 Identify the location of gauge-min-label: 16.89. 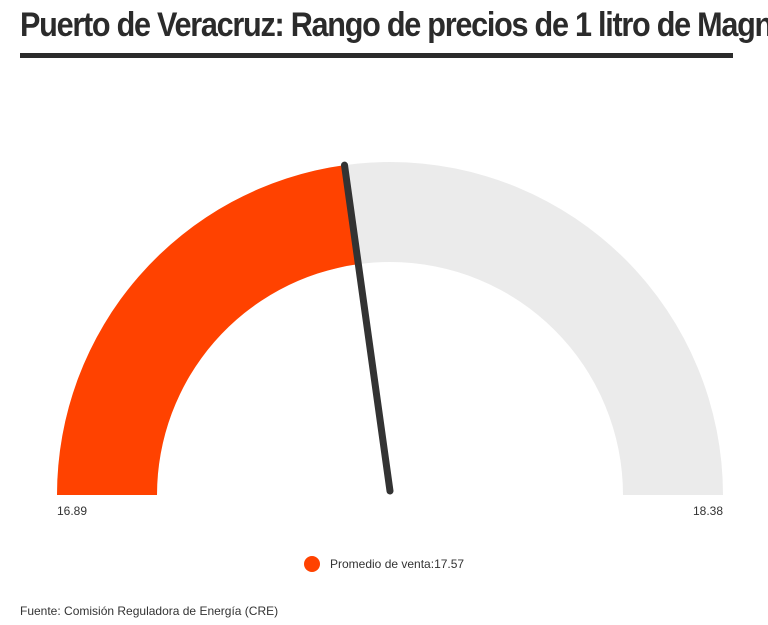
(72, 511).